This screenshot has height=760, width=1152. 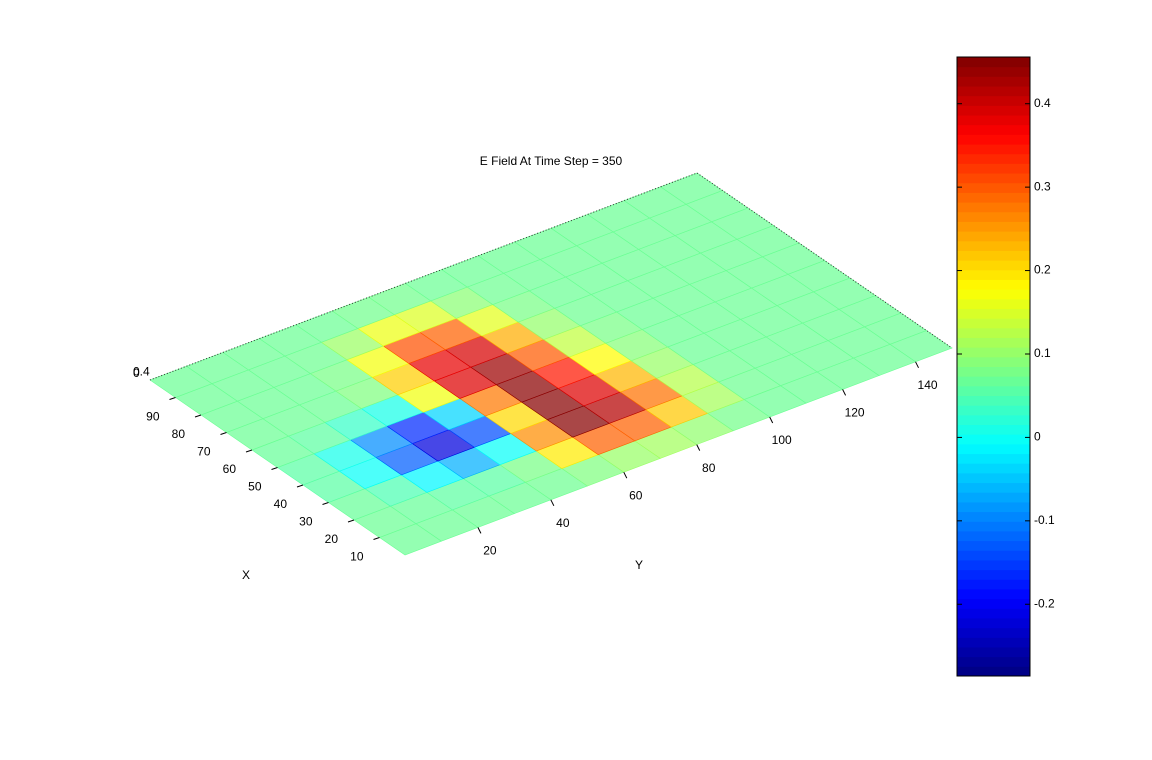 What do you see at coordinates (855, 413) in the screenshot?
I see `y-tick-label: 120` at bounding box center [855, 413].